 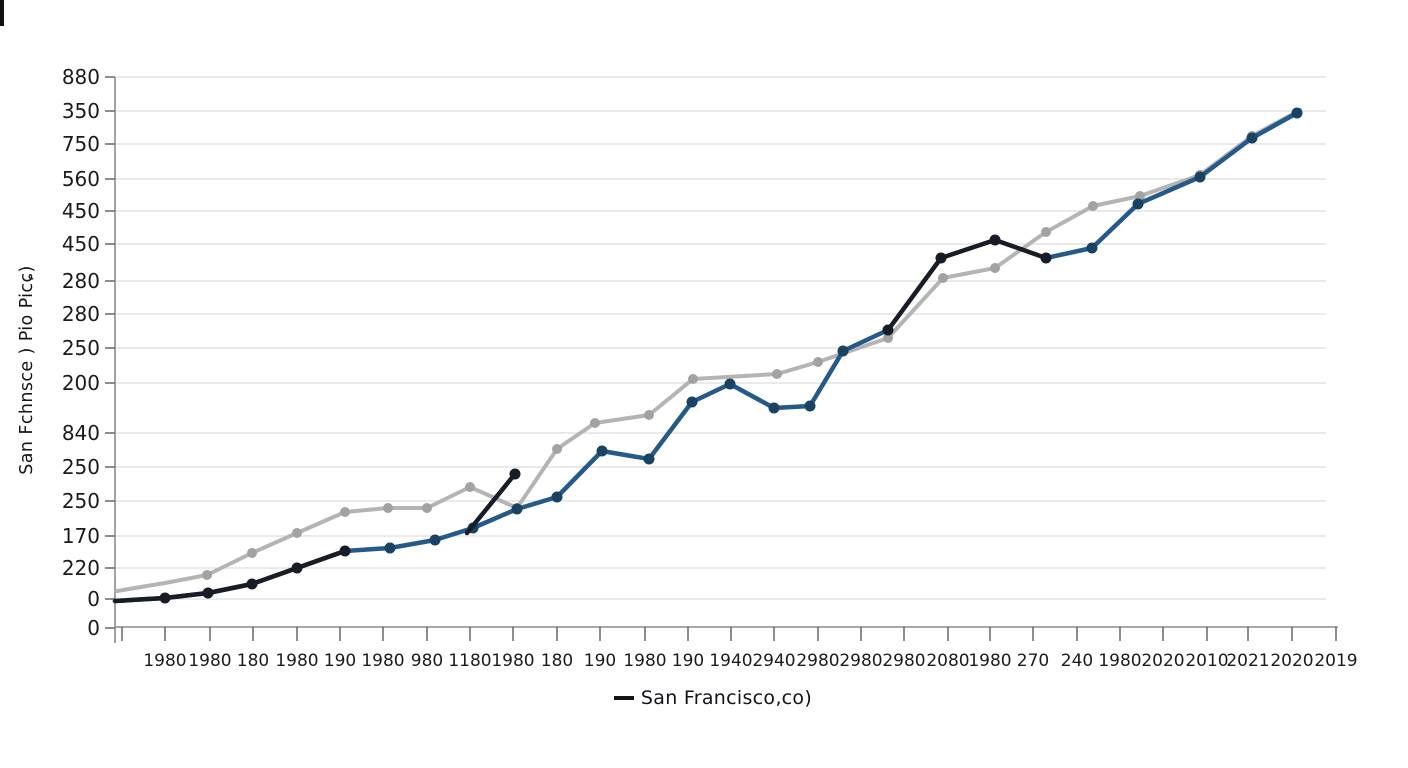 I want to click on legend: San Francisco‚co), so click(x=704, y=698).